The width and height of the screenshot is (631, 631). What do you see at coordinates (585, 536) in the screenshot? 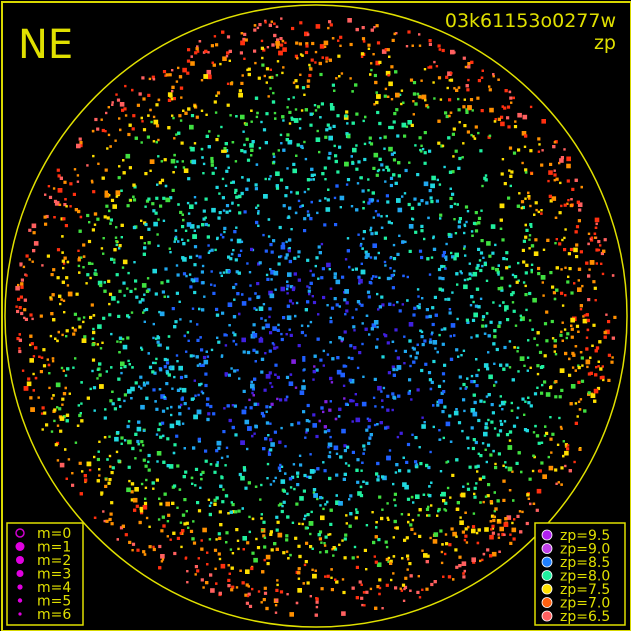
I see `color-legend-label: zp=9.5` at bounding box center [585, 536].